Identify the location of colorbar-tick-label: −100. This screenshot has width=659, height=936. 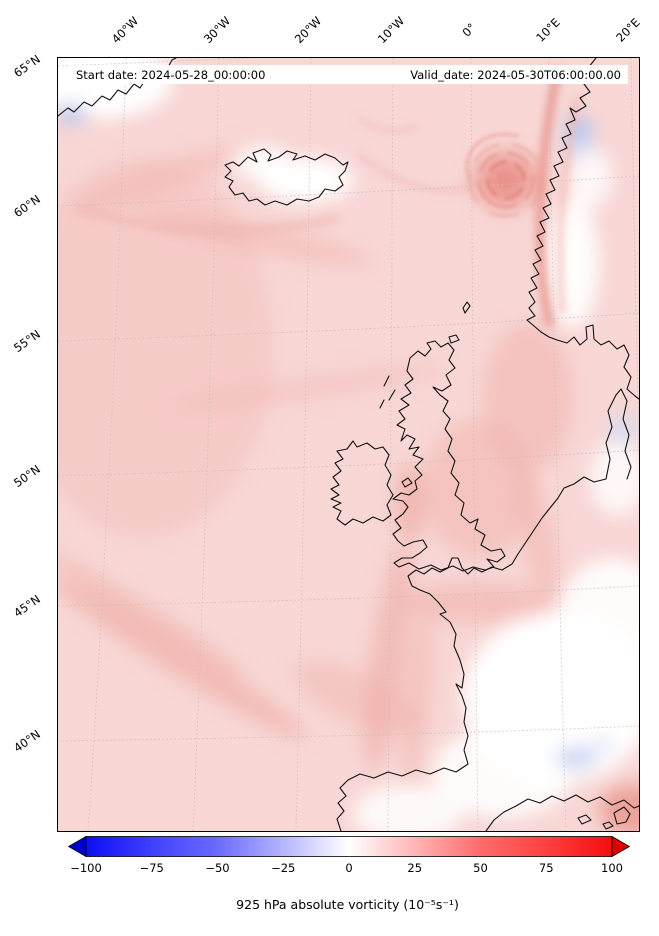
(86, 868).